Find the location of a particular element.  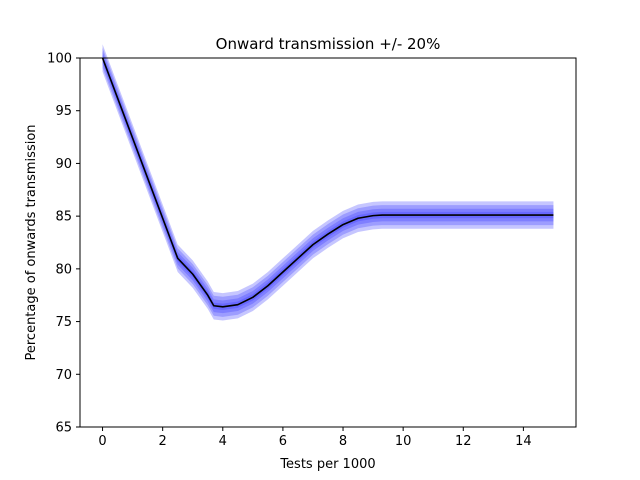

y-tick-label: 80 is located at coordinates (63, 269).